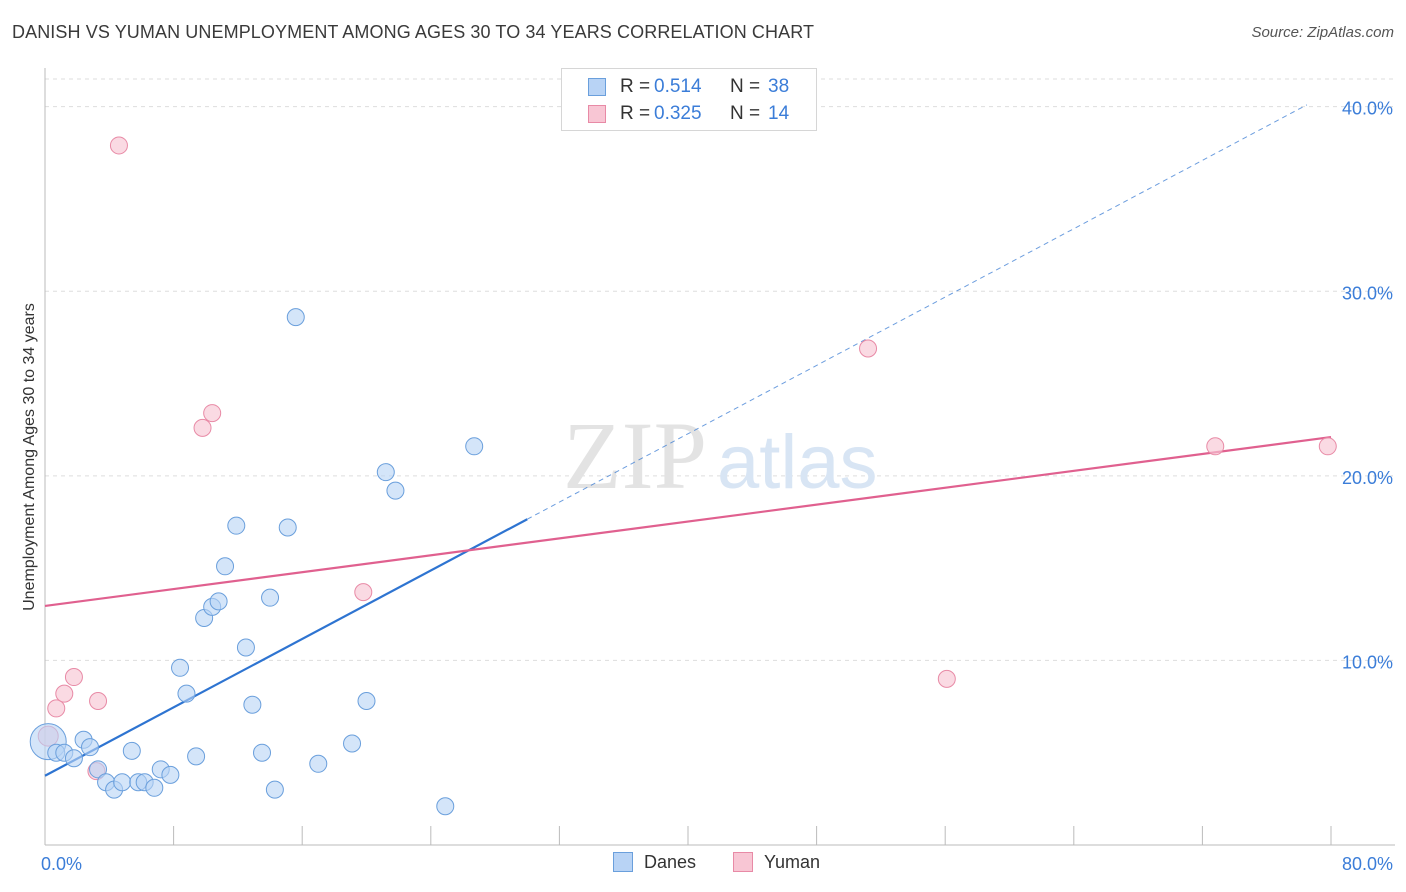 This screenshot has width=1406, height=892. I want to click on danes-r-value: 0.514, so click(678, 86).